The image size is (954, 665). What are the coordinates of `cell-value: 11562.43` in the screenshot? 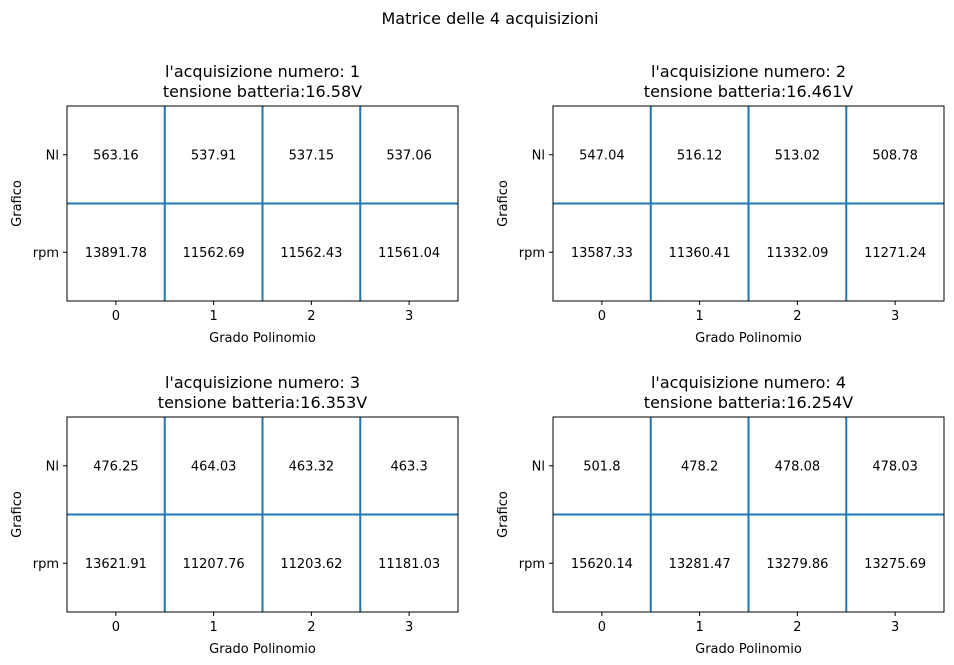 It's located at (311, 253).